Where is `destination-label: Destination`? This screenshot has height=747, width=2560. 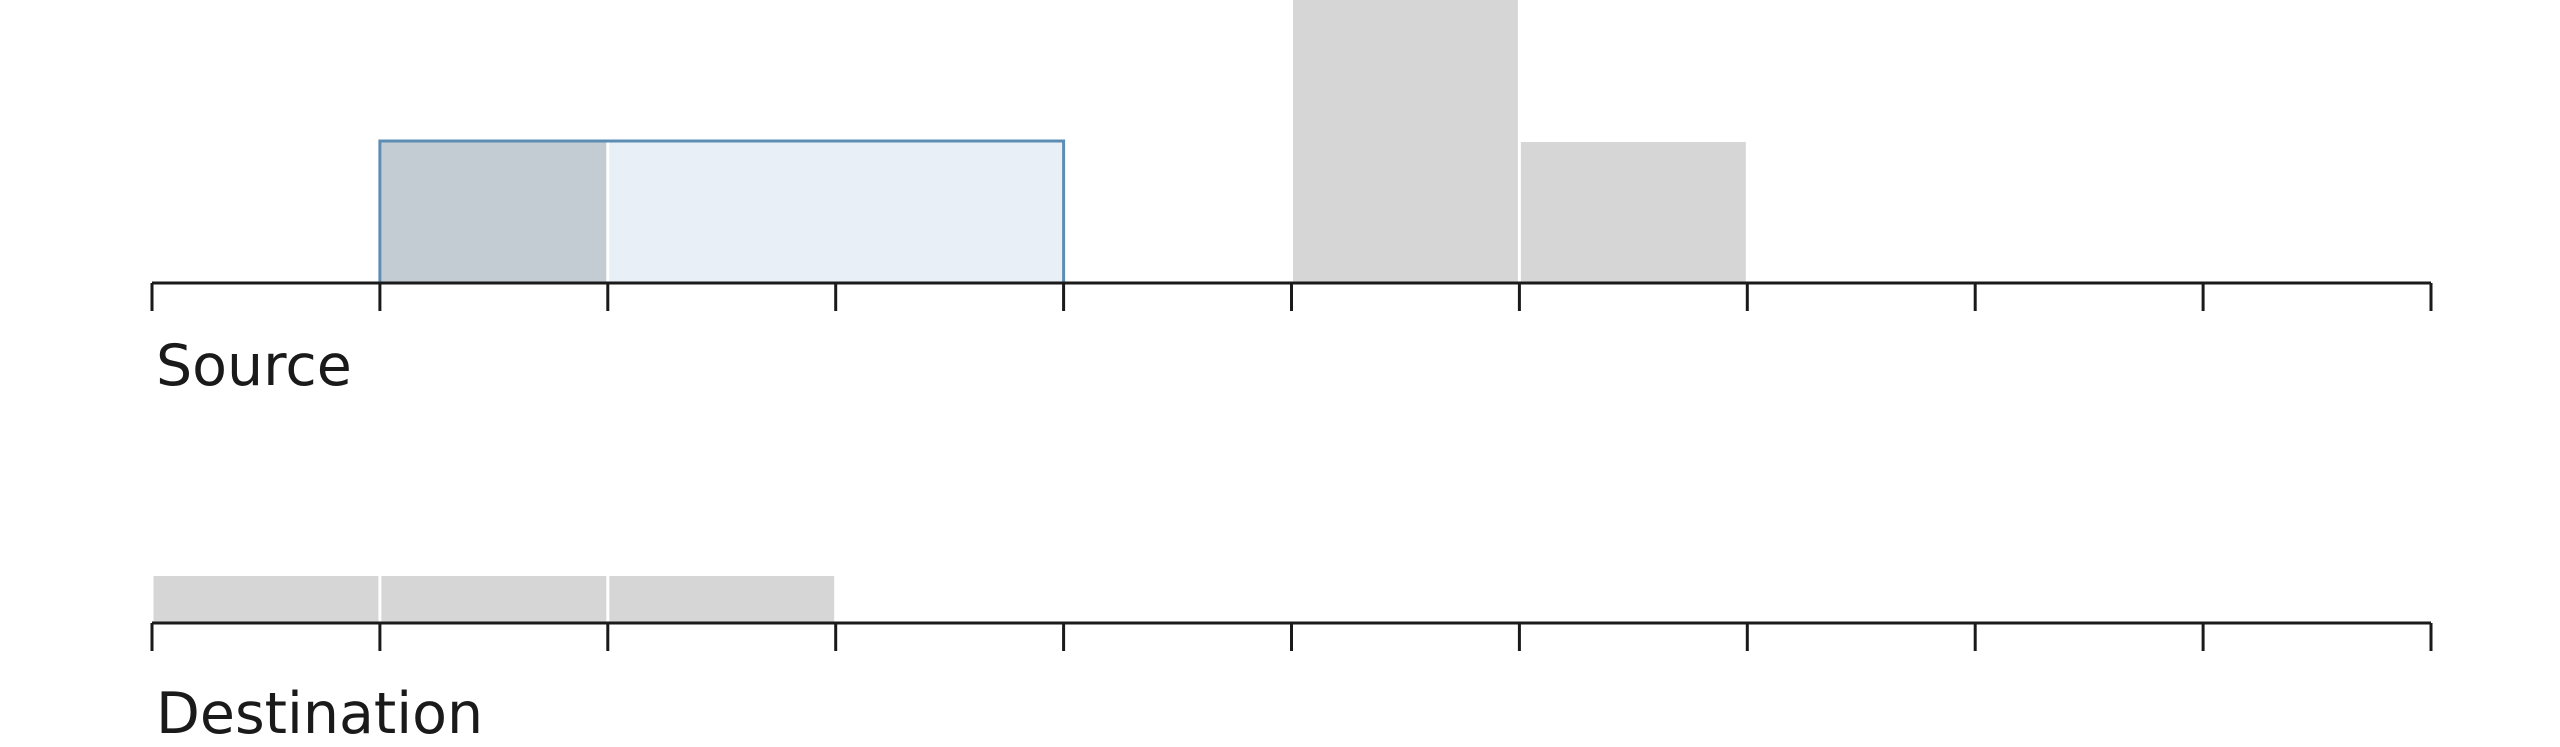
destination-label: Destination is located at coordinates (320, 714).